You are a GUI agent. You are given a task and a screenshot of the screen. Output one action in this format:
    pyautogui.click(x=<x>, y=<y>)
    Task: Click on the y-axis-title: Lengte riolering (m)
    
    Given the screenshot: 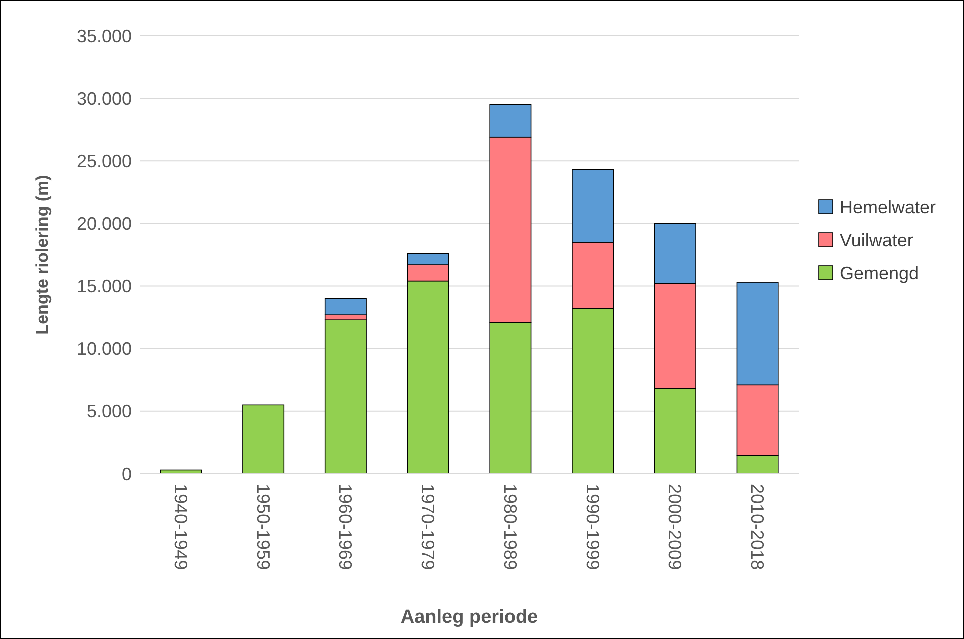 What is the action you would take?
    pyautogui.click(x=42, y=255)
    